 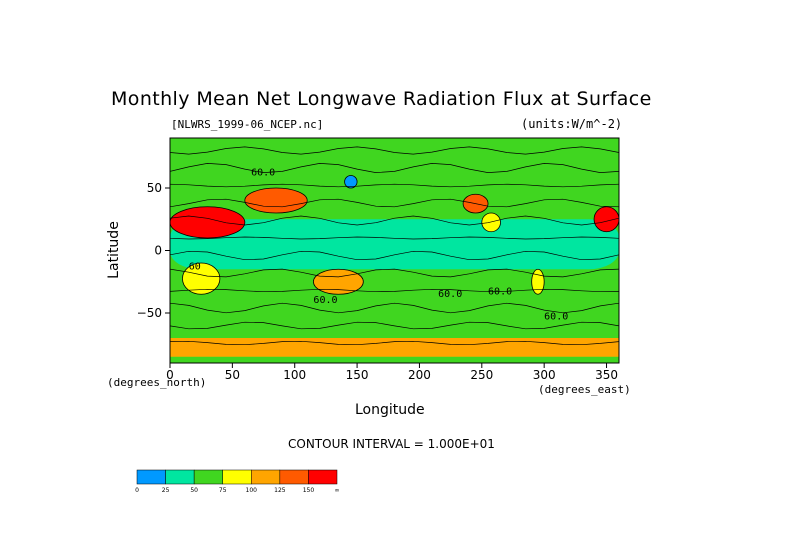 I want to click on colorbar-label: ∞, so click(x=337, y=490).